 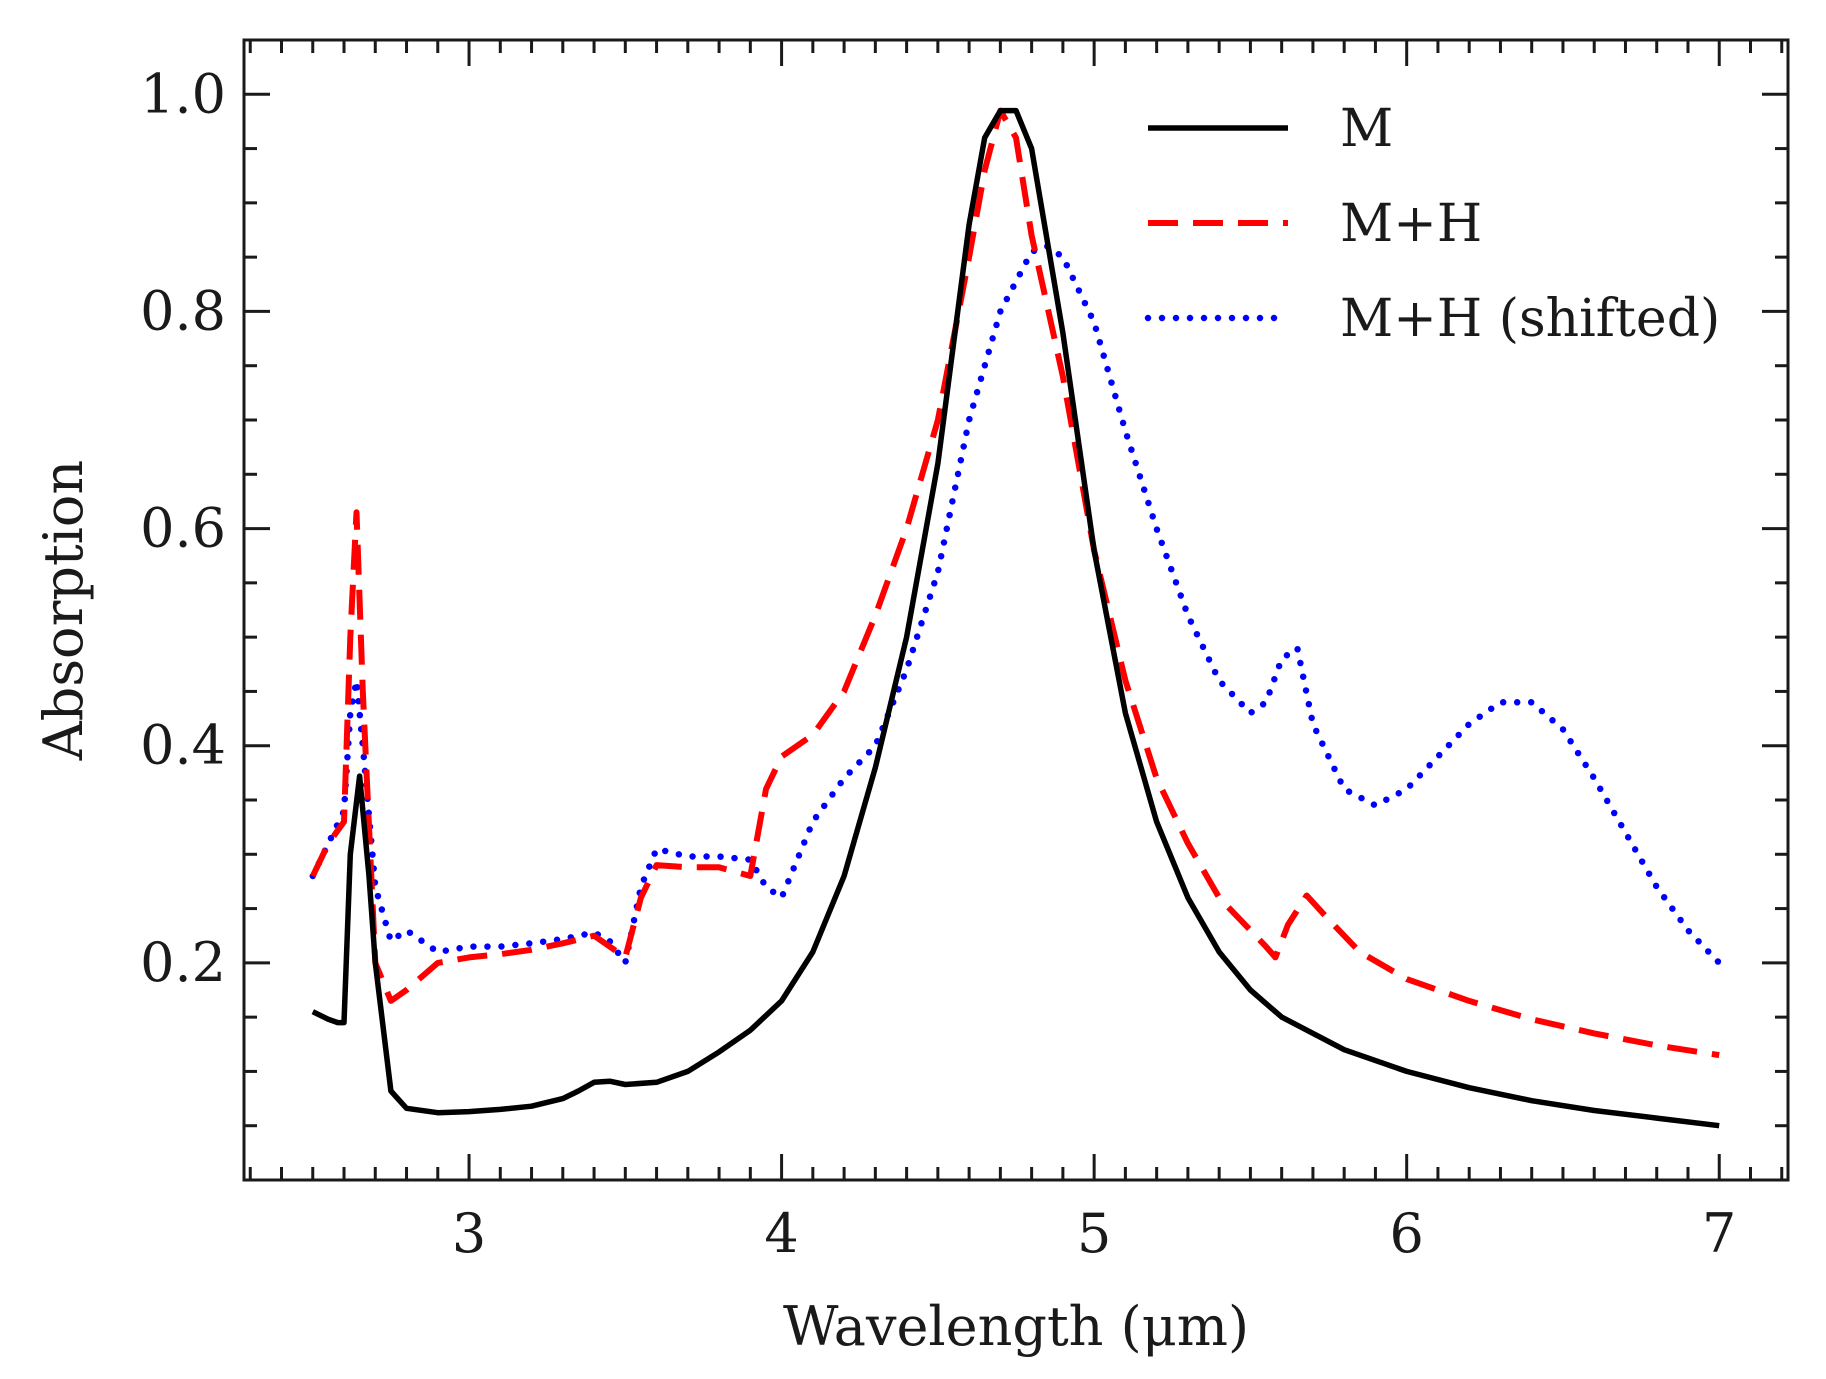 I want to click on y-tick-label: 0.6, so click(x=183, y=528).